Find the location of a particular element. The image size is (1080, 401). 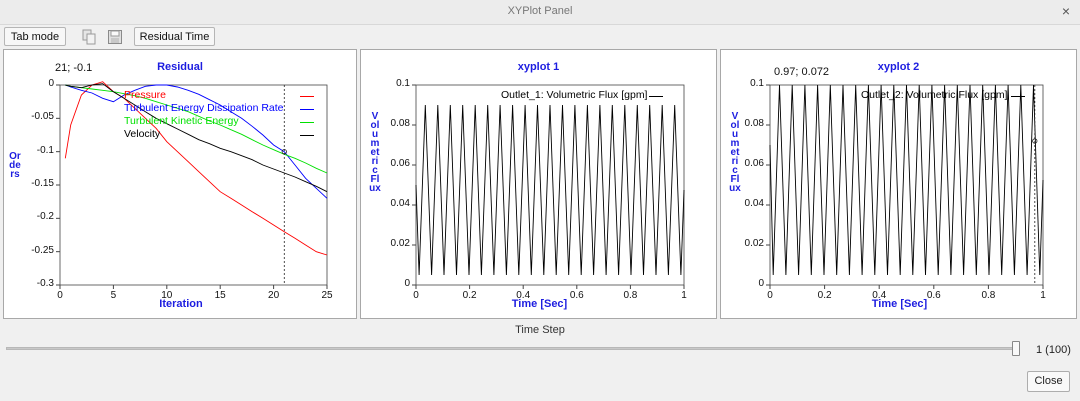

toolbar: Tab mode Residual Time is located at coordinates (540, 37).